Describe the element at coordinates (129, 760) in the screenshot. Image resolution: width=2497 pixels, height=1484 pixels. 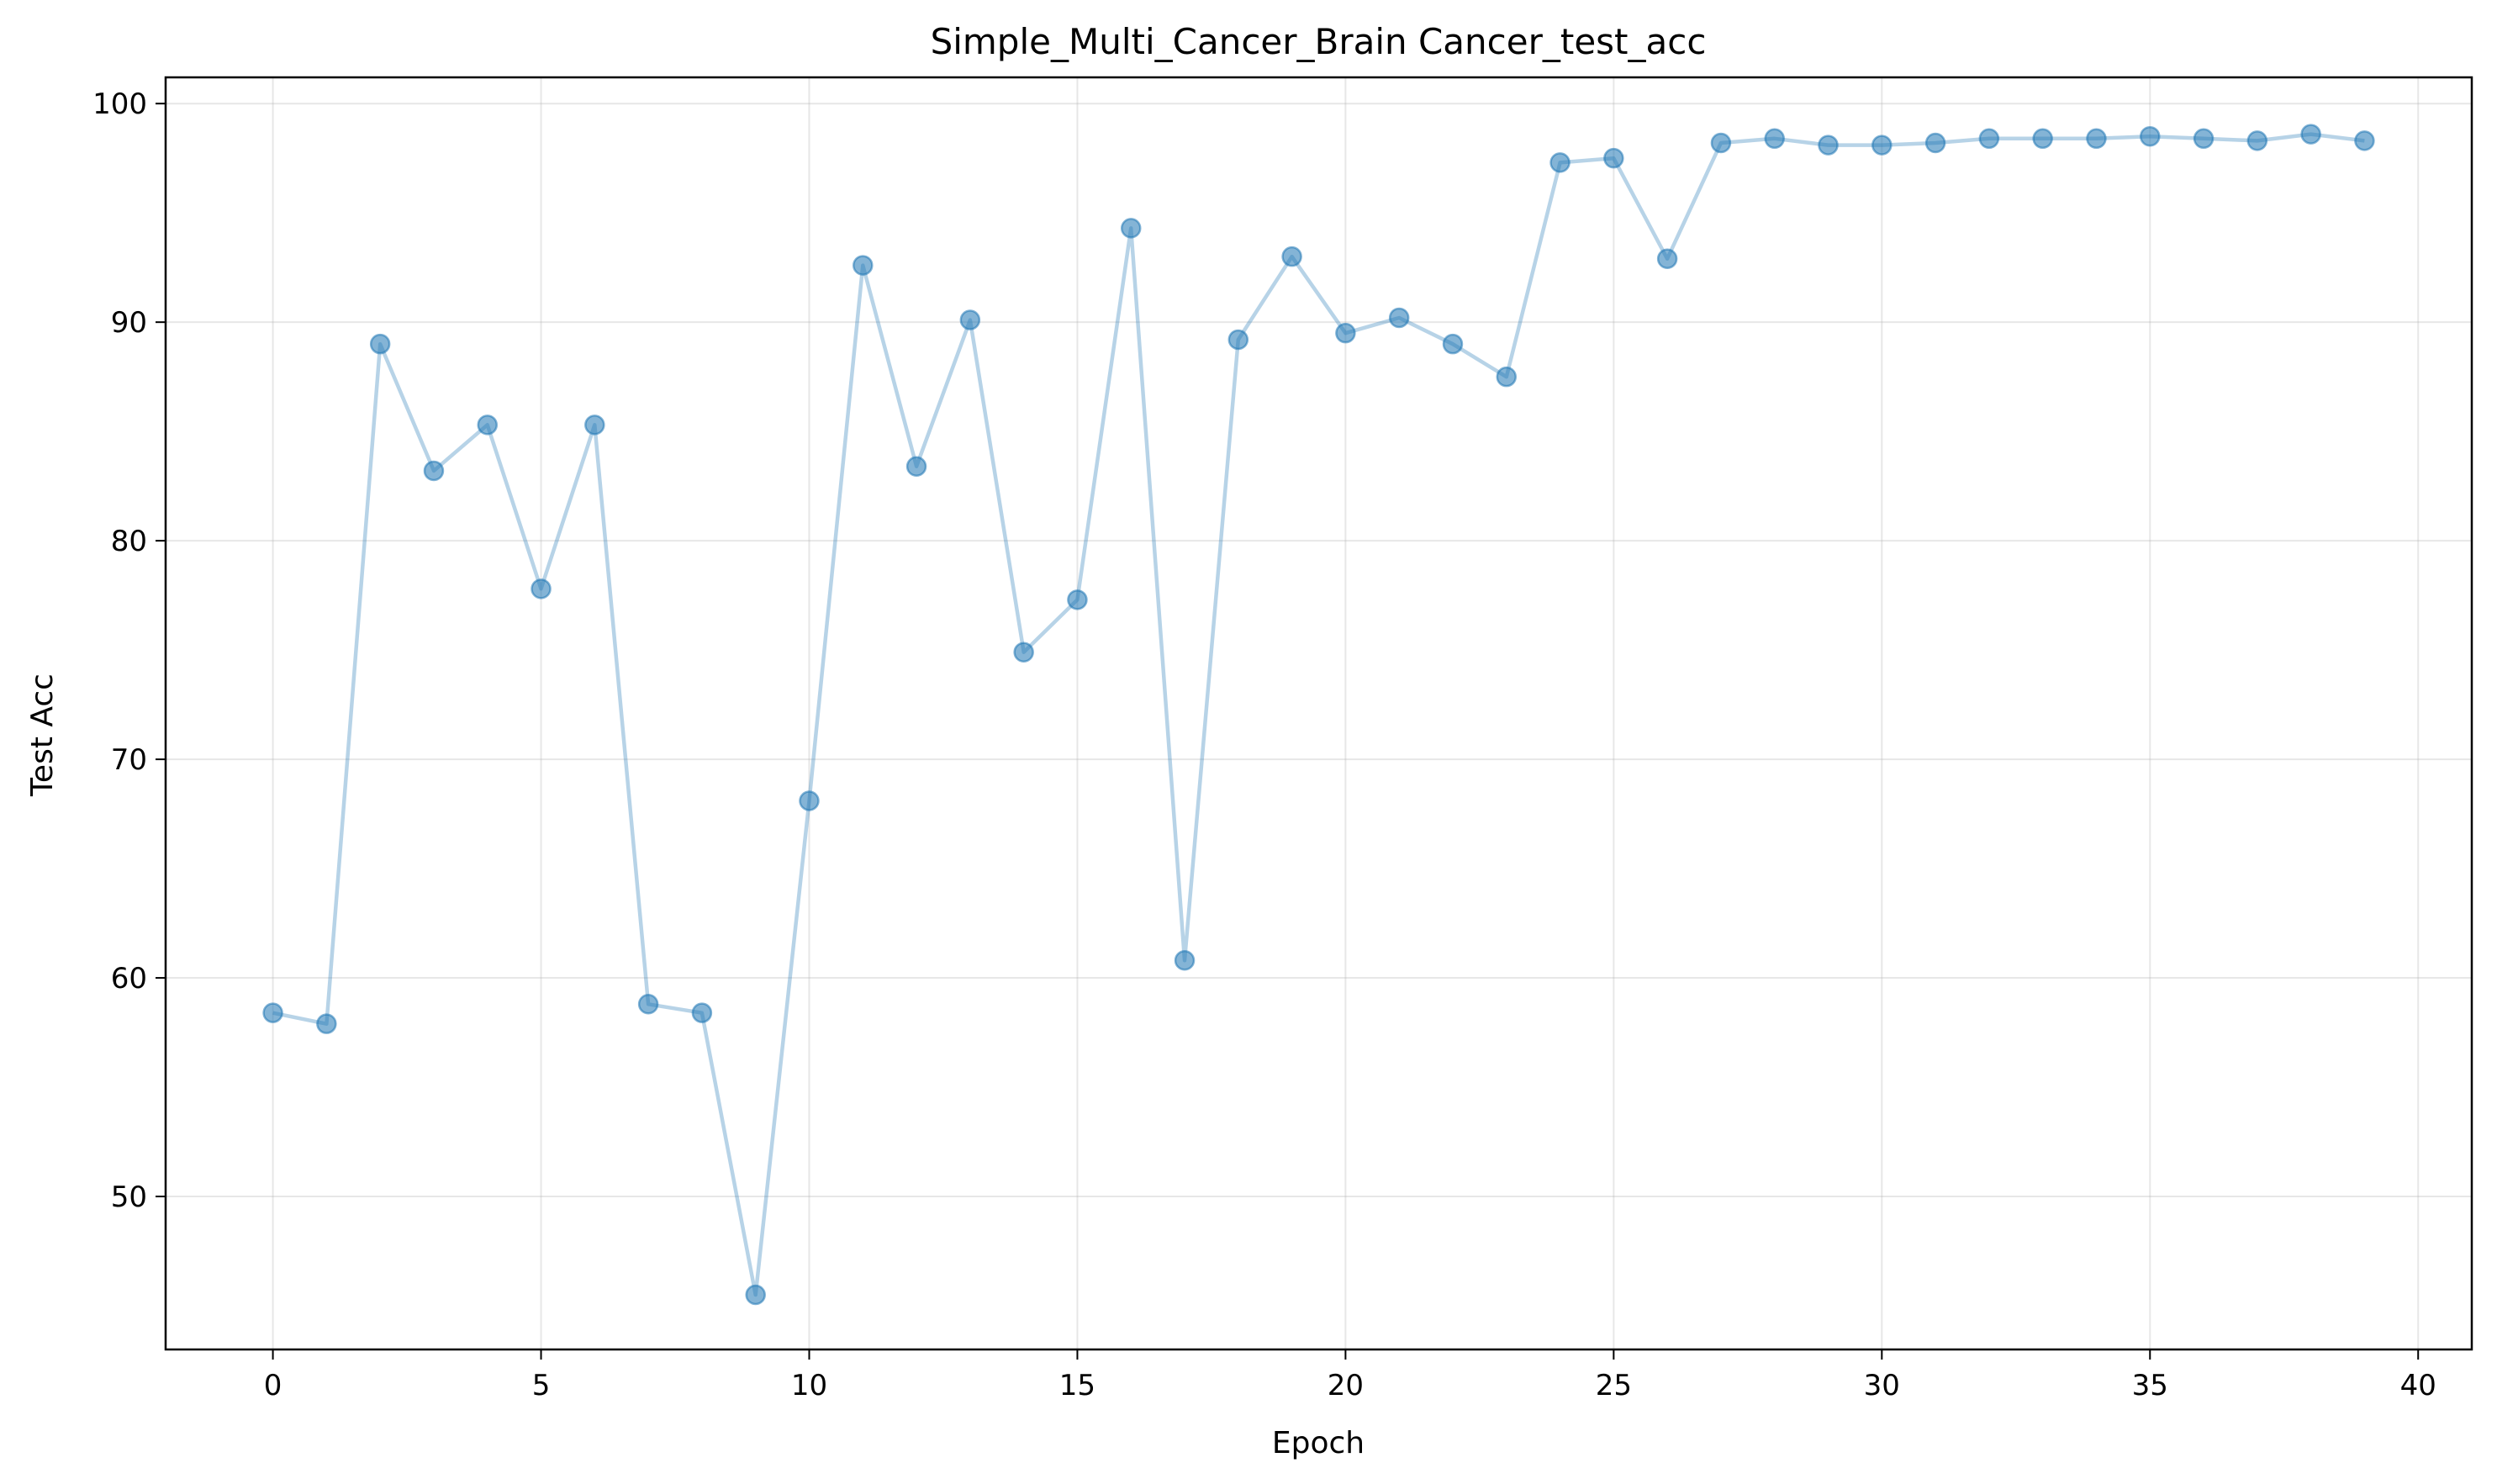
I see `y-tick-label: 70` at that location.